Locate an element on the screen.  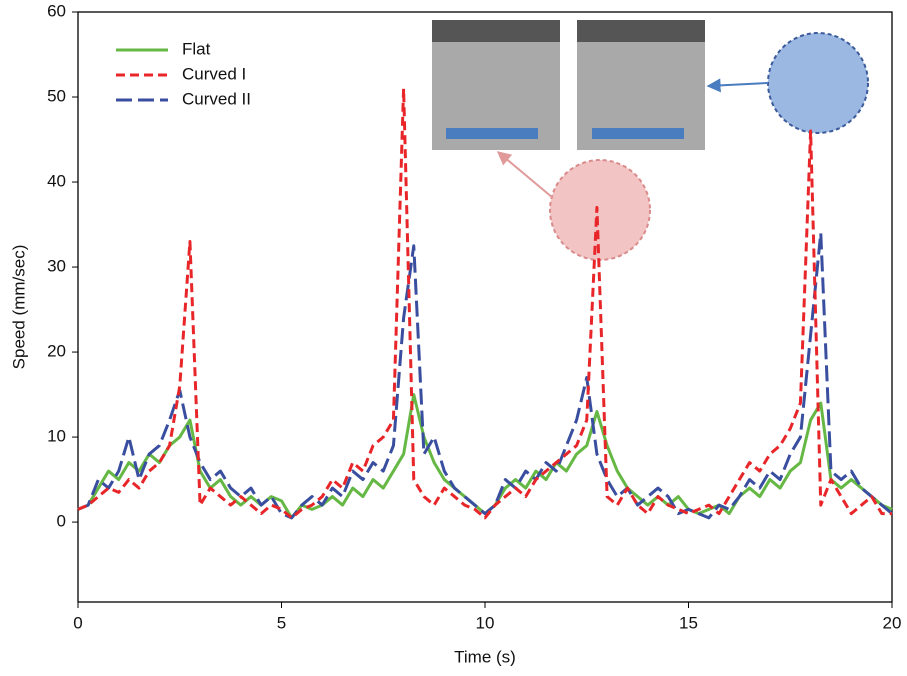
y-axis-label: Speed (mm/sec) is located at coordinates (18, 307).